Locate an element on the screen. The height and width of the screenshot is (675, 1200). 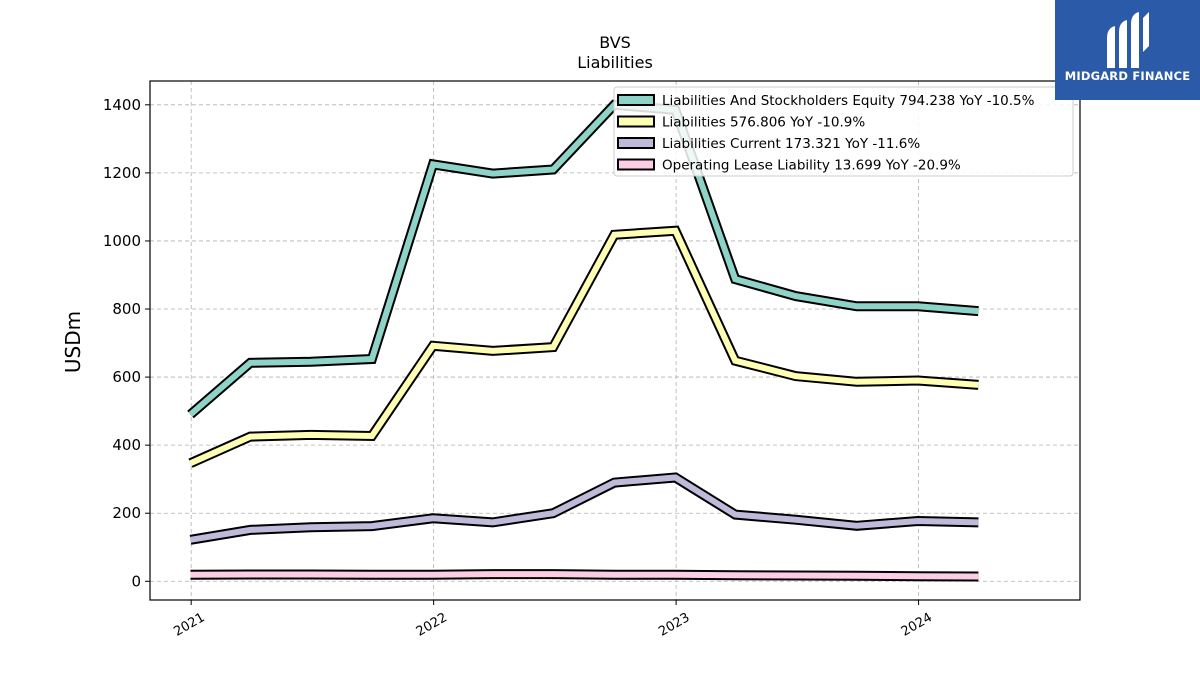
y-tick-label: 200 is located at coordinates (126, 513).